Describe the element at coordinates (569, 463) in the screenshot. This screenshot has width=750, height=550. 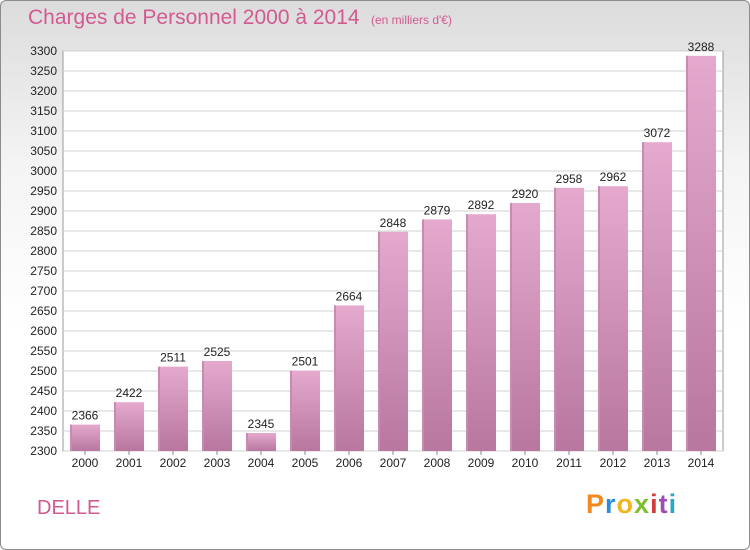
I see `x-tick-label: 2011` at that location.